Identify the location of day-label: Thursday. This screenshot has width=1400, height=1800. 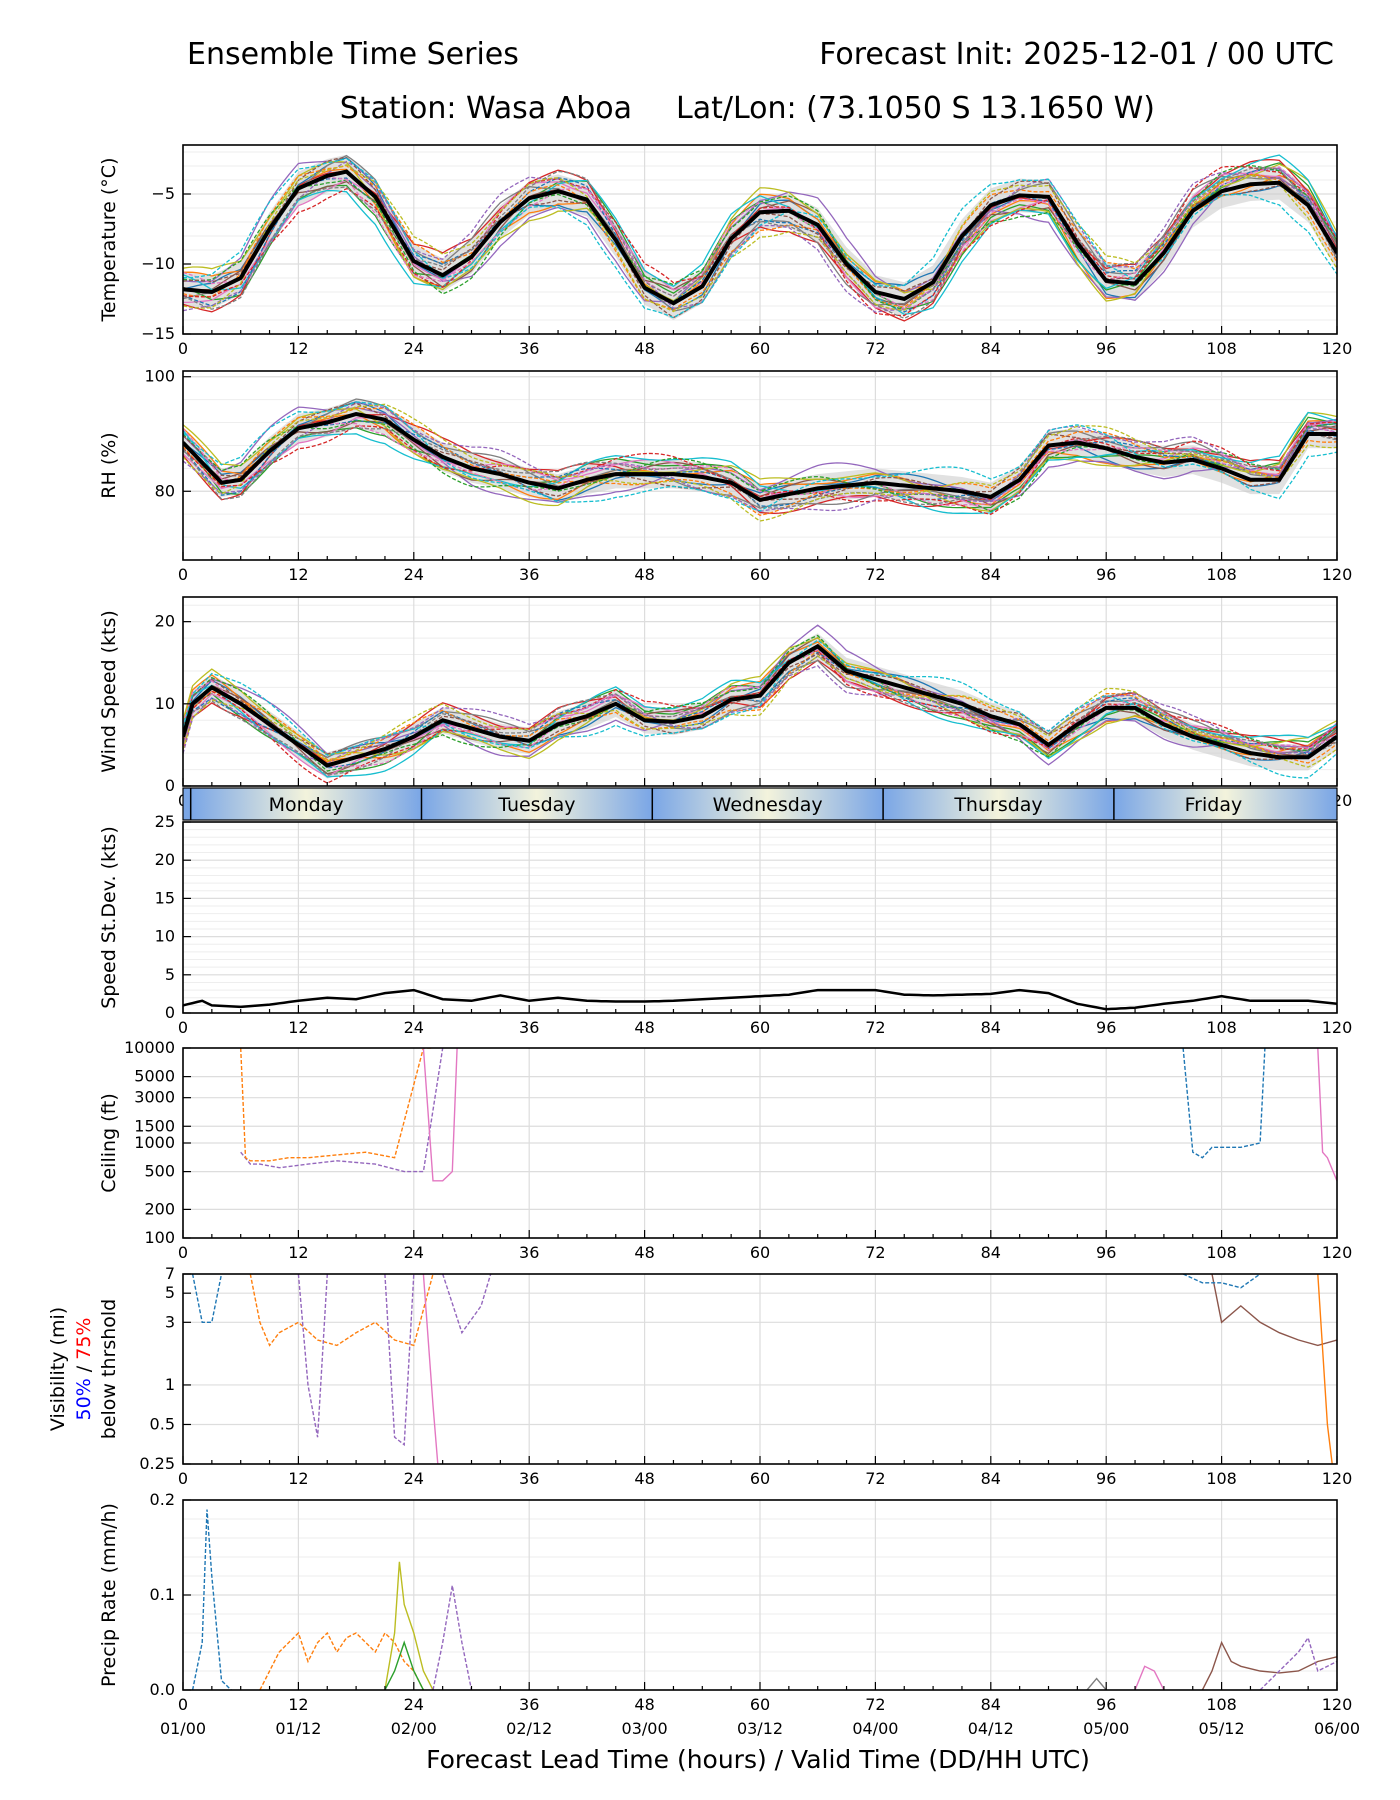
(997, 805).